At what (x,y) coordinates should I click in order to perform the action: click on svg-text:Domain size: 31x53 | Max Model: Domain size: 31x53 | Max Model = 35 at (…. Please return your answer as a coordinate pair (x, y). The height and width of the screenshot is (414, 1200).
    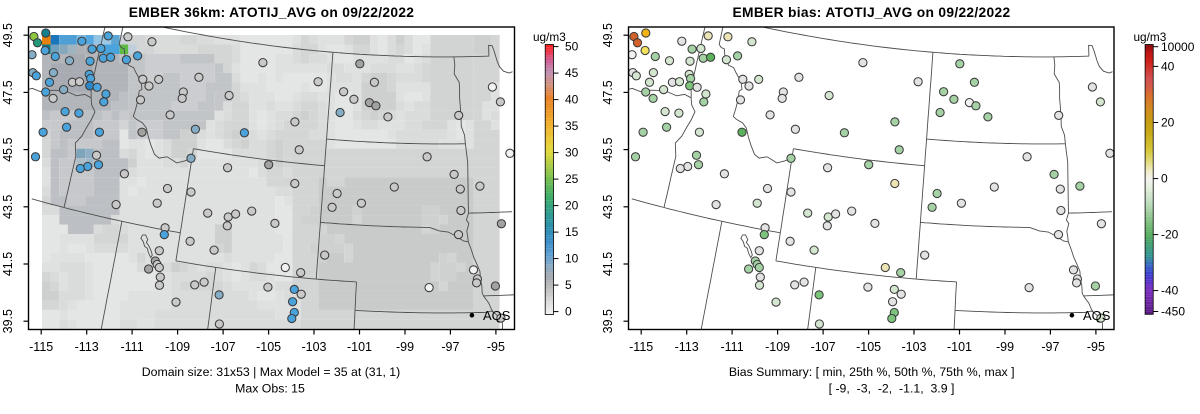
    Looking at the image, I should click on (271, 372).